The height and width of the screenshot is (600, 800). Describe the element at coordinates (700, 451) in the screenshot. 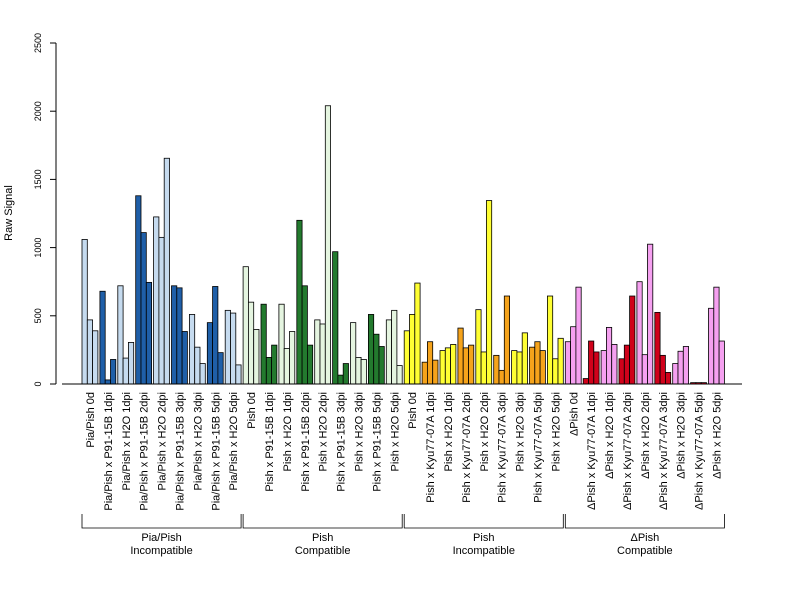

I see `x-tick-label: ΔPish x Kyu77-07A 5dpi` at that location.